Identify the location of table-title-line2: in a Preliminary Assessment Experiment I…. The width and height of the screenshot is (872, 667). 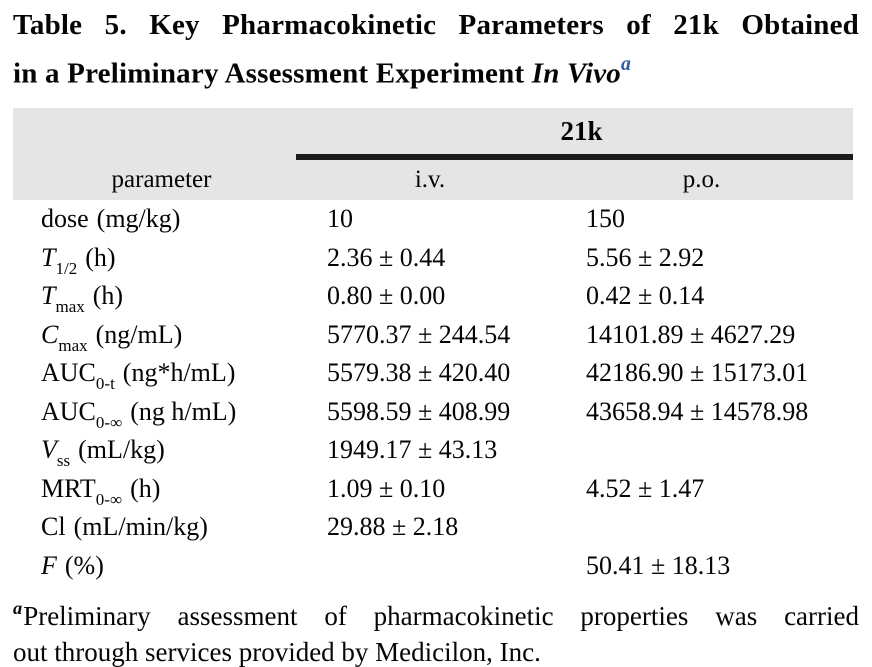
(436, 70).